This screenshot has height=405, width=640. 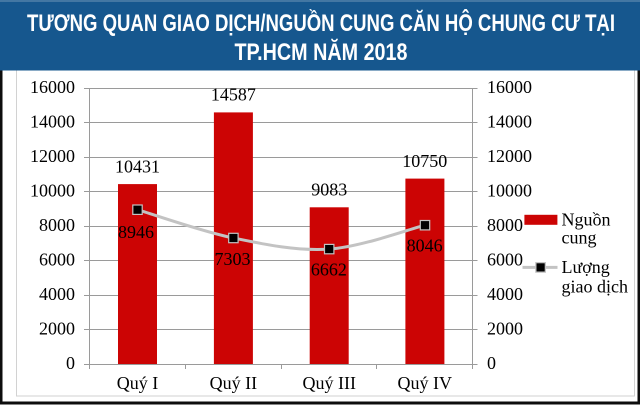 What do you see at coordinates (329, 269) in the screenshot?
I see `svg-text: 6662` at bounding box center [329, 269].